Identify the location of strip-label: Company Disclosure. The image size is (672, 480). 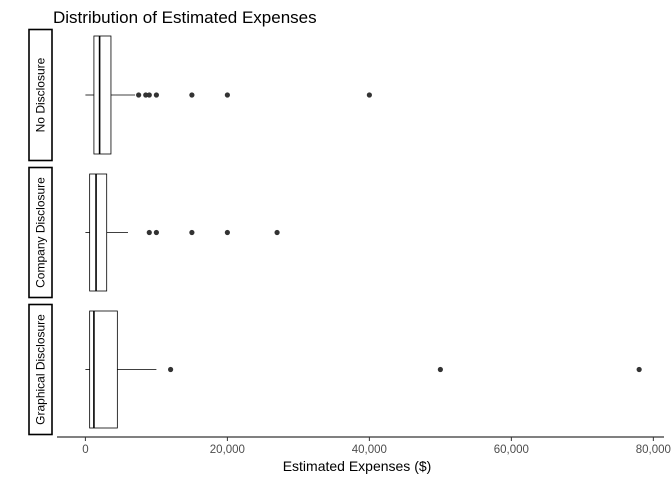
(41, 232).